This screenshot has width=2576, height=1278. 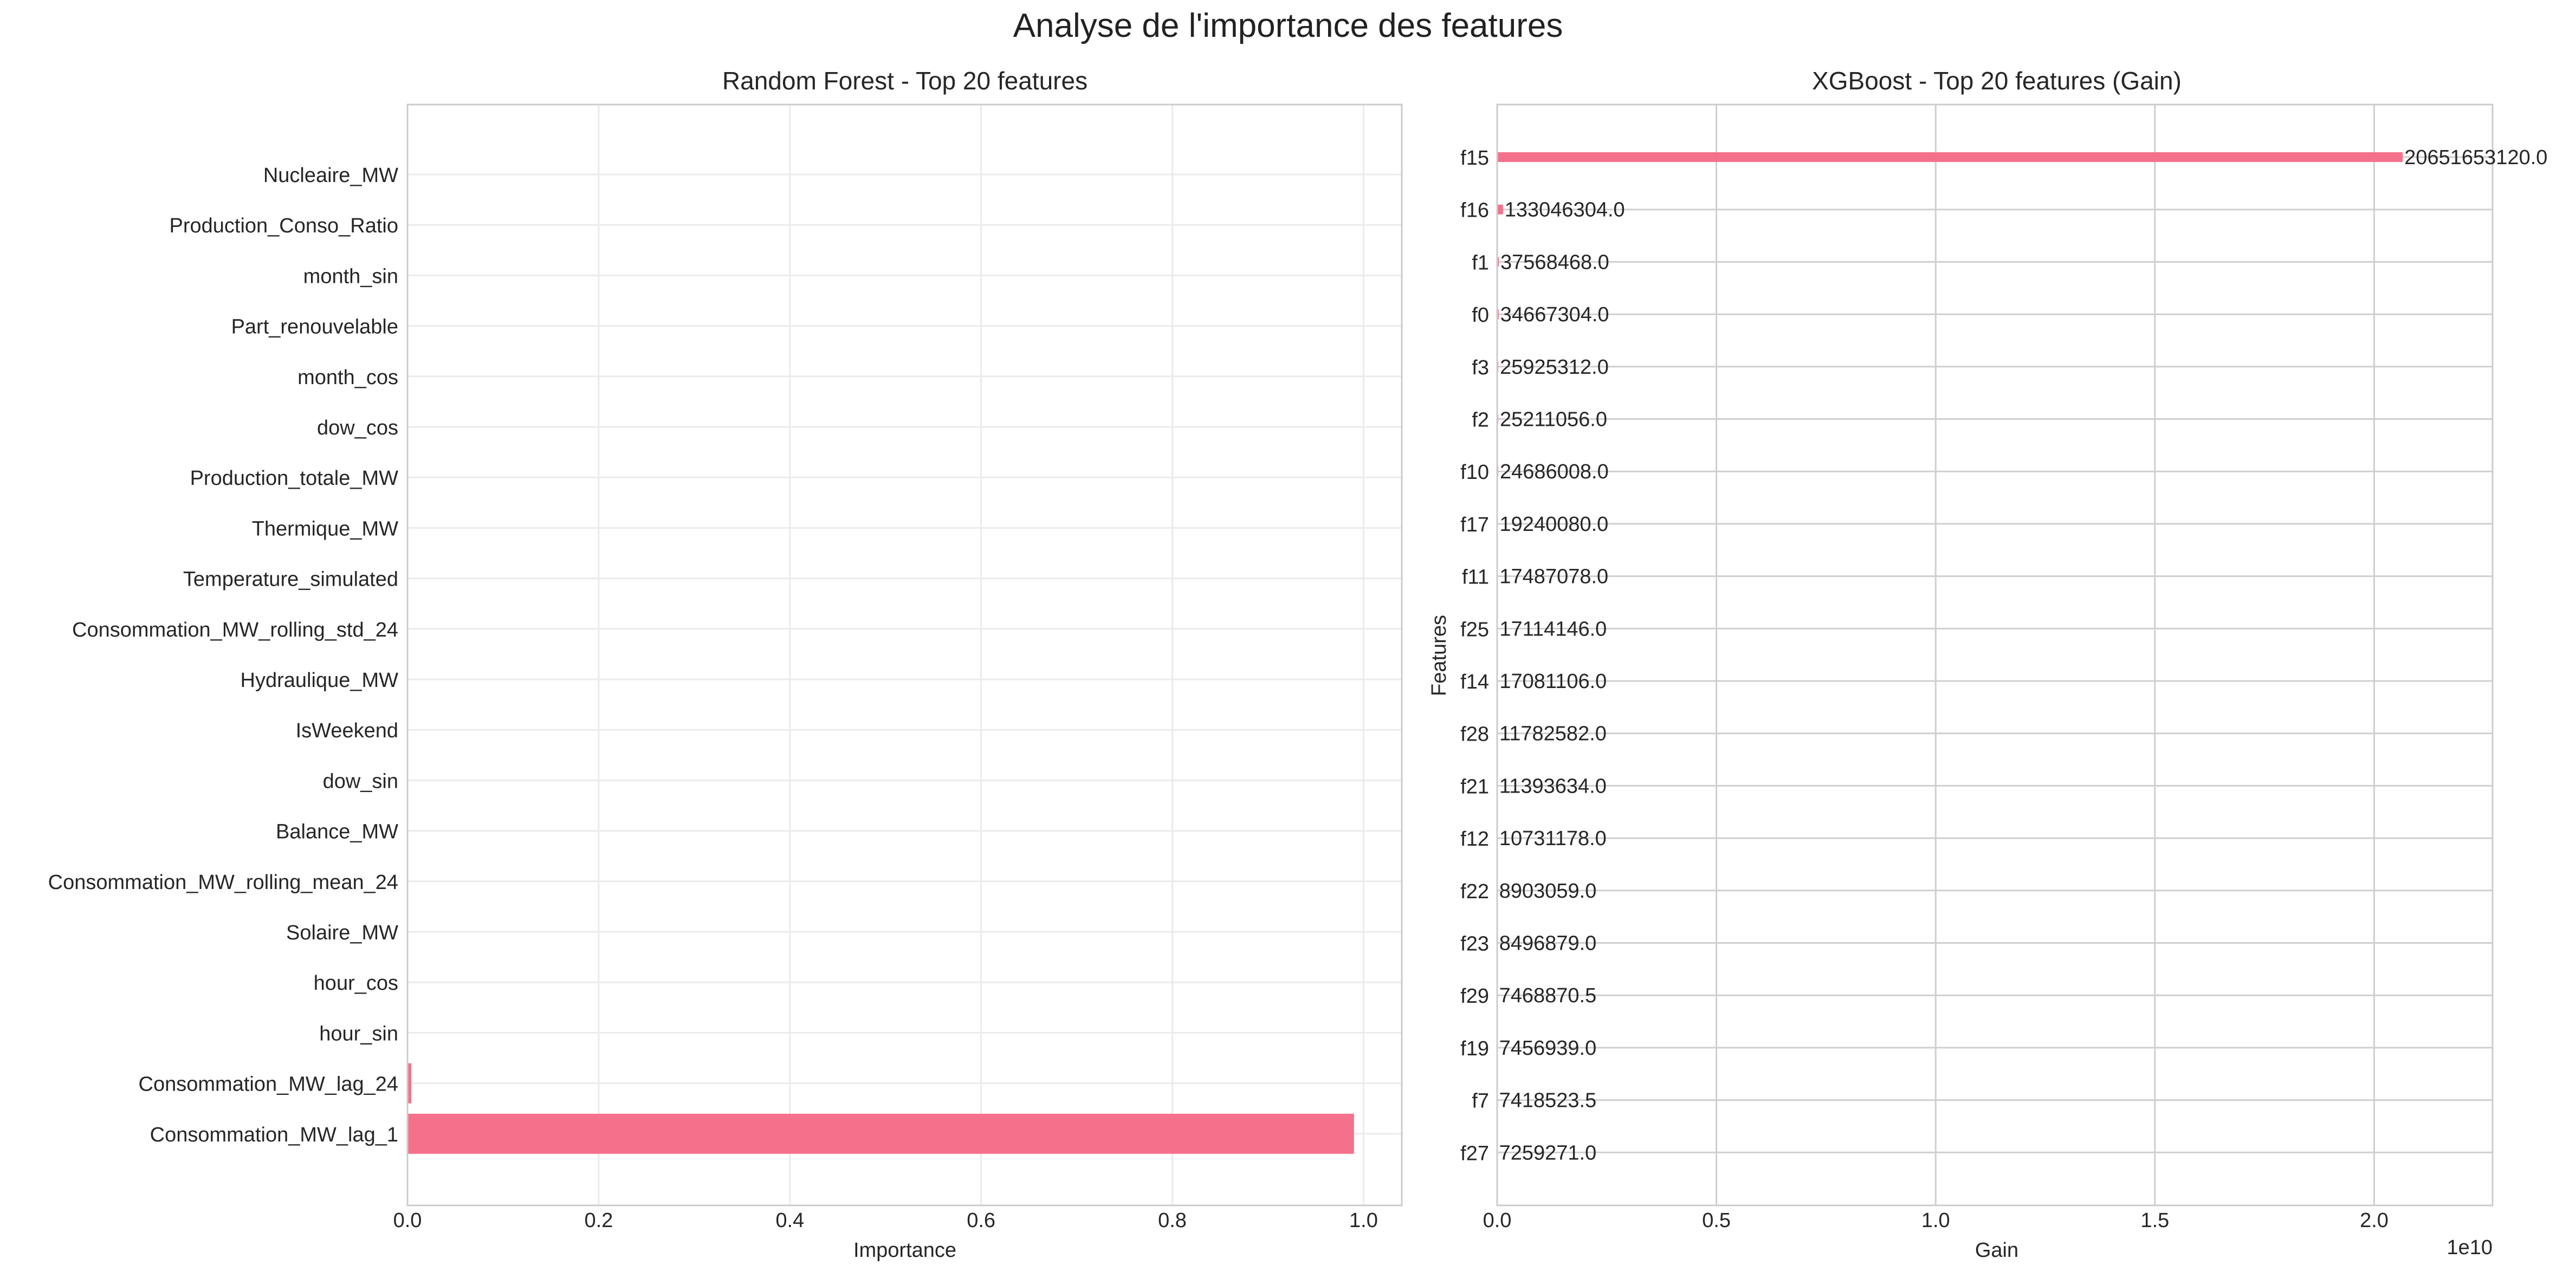 I want to click on xgb-y-tick-label: f29, so click(x=1474, y=997).